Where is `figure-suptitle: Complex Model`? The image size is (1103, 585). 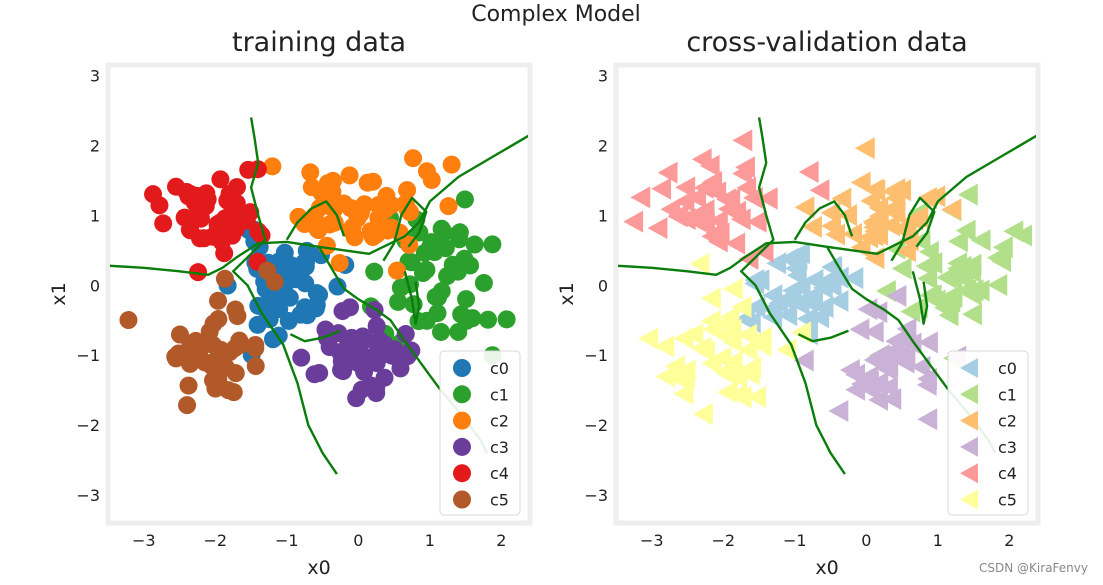
figure-suptitle: Complex Model is located at coordinates (556, 14).